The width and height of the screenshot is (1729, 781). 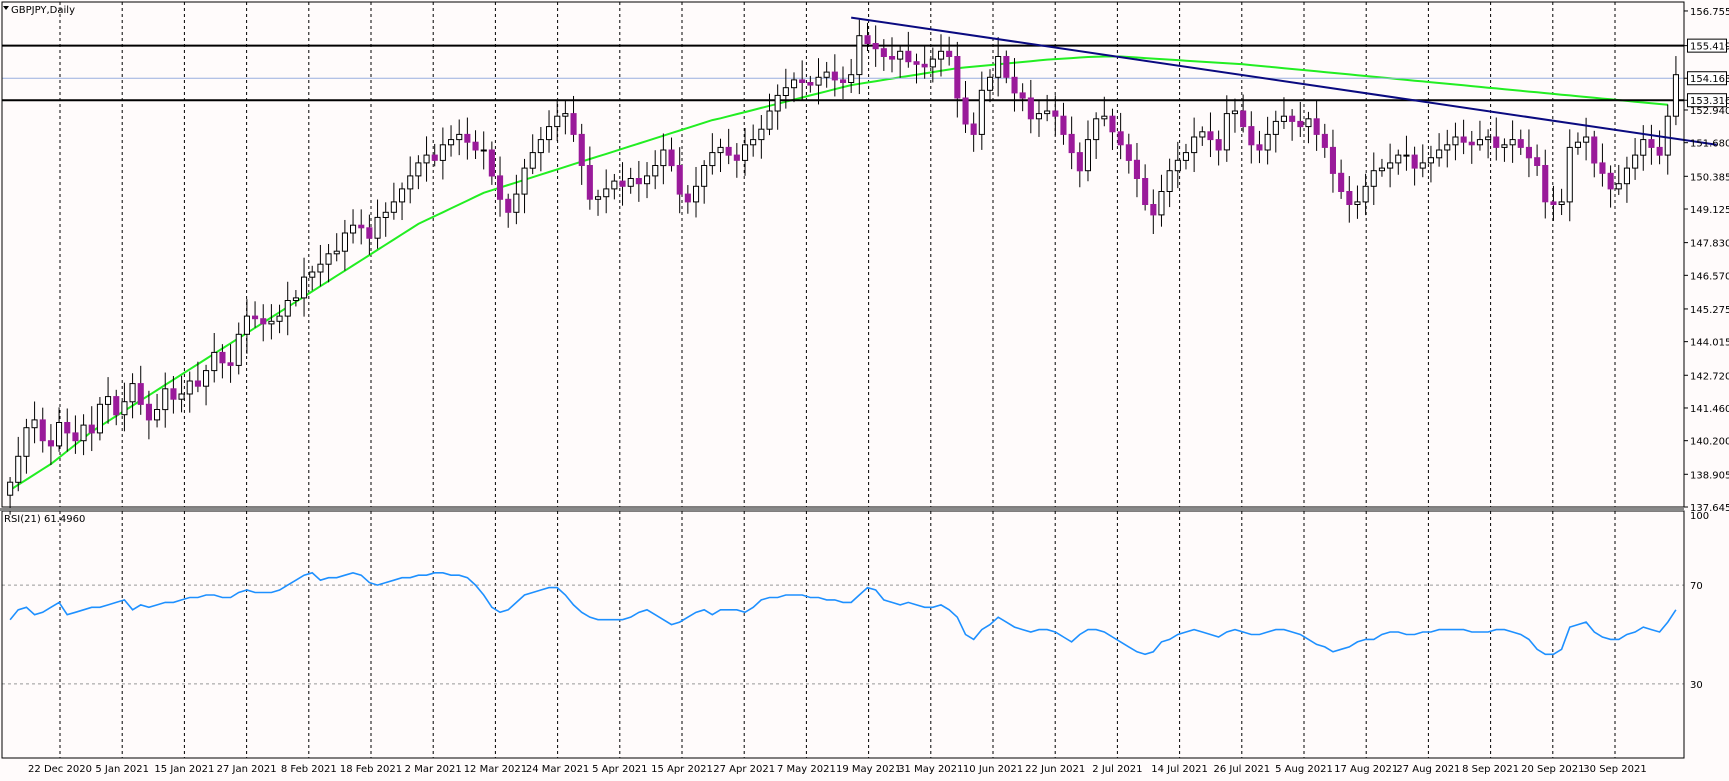 What do you see at coordinates (60, 769) in the screenshot?
I see `x-tick-label: 22 Dec 2020` at bounding box center [60, 769].